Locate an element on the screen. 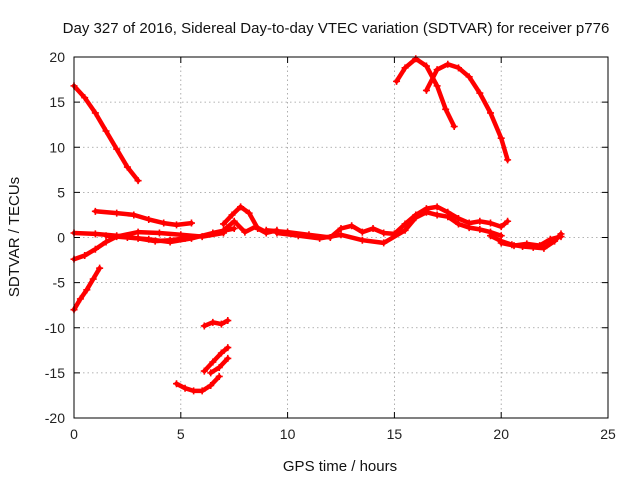 The image size is (640, 480). y-tick-label: -10 is located at coordinates (55, 328).